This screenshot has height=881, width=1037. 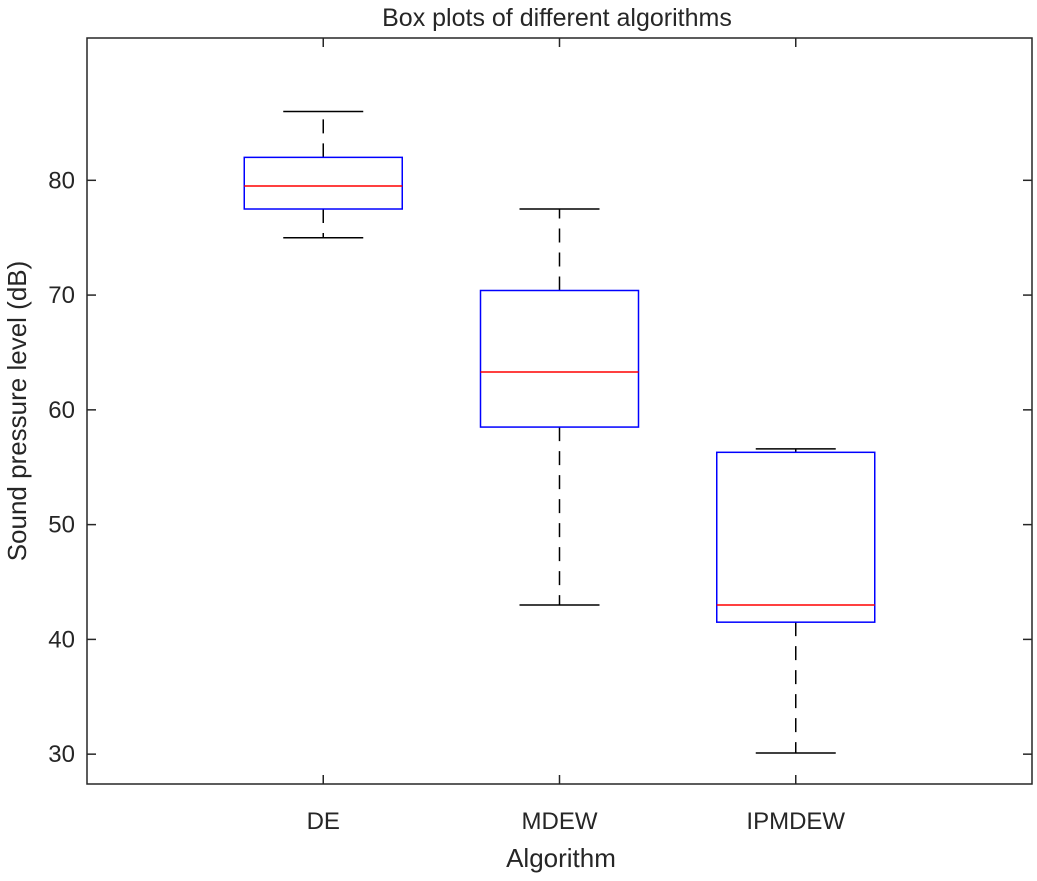 I want to click on x-axis-label: Algorithm, so click(x=561, y=858).